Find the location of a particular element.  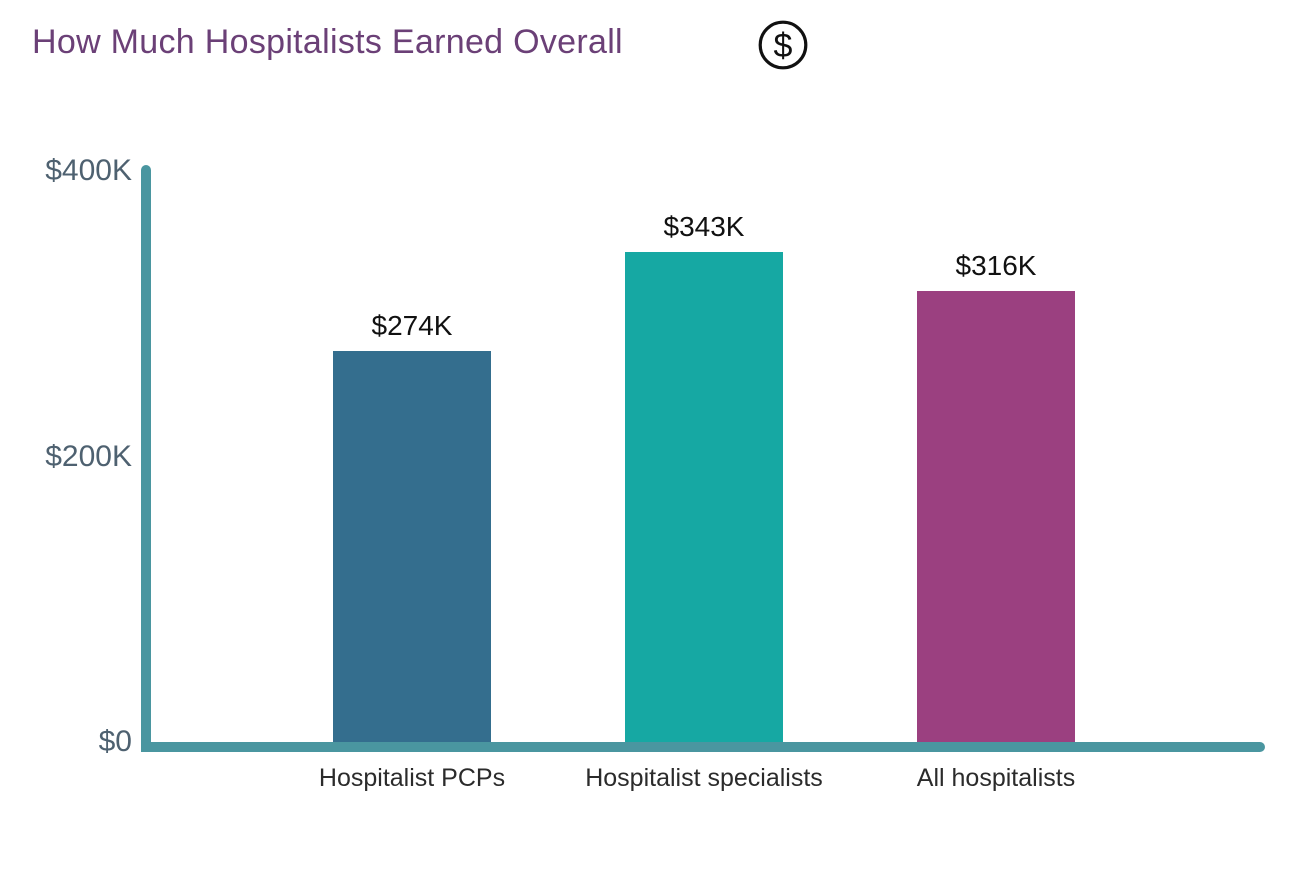

y-axis-line is located at coordinates (146, 458).